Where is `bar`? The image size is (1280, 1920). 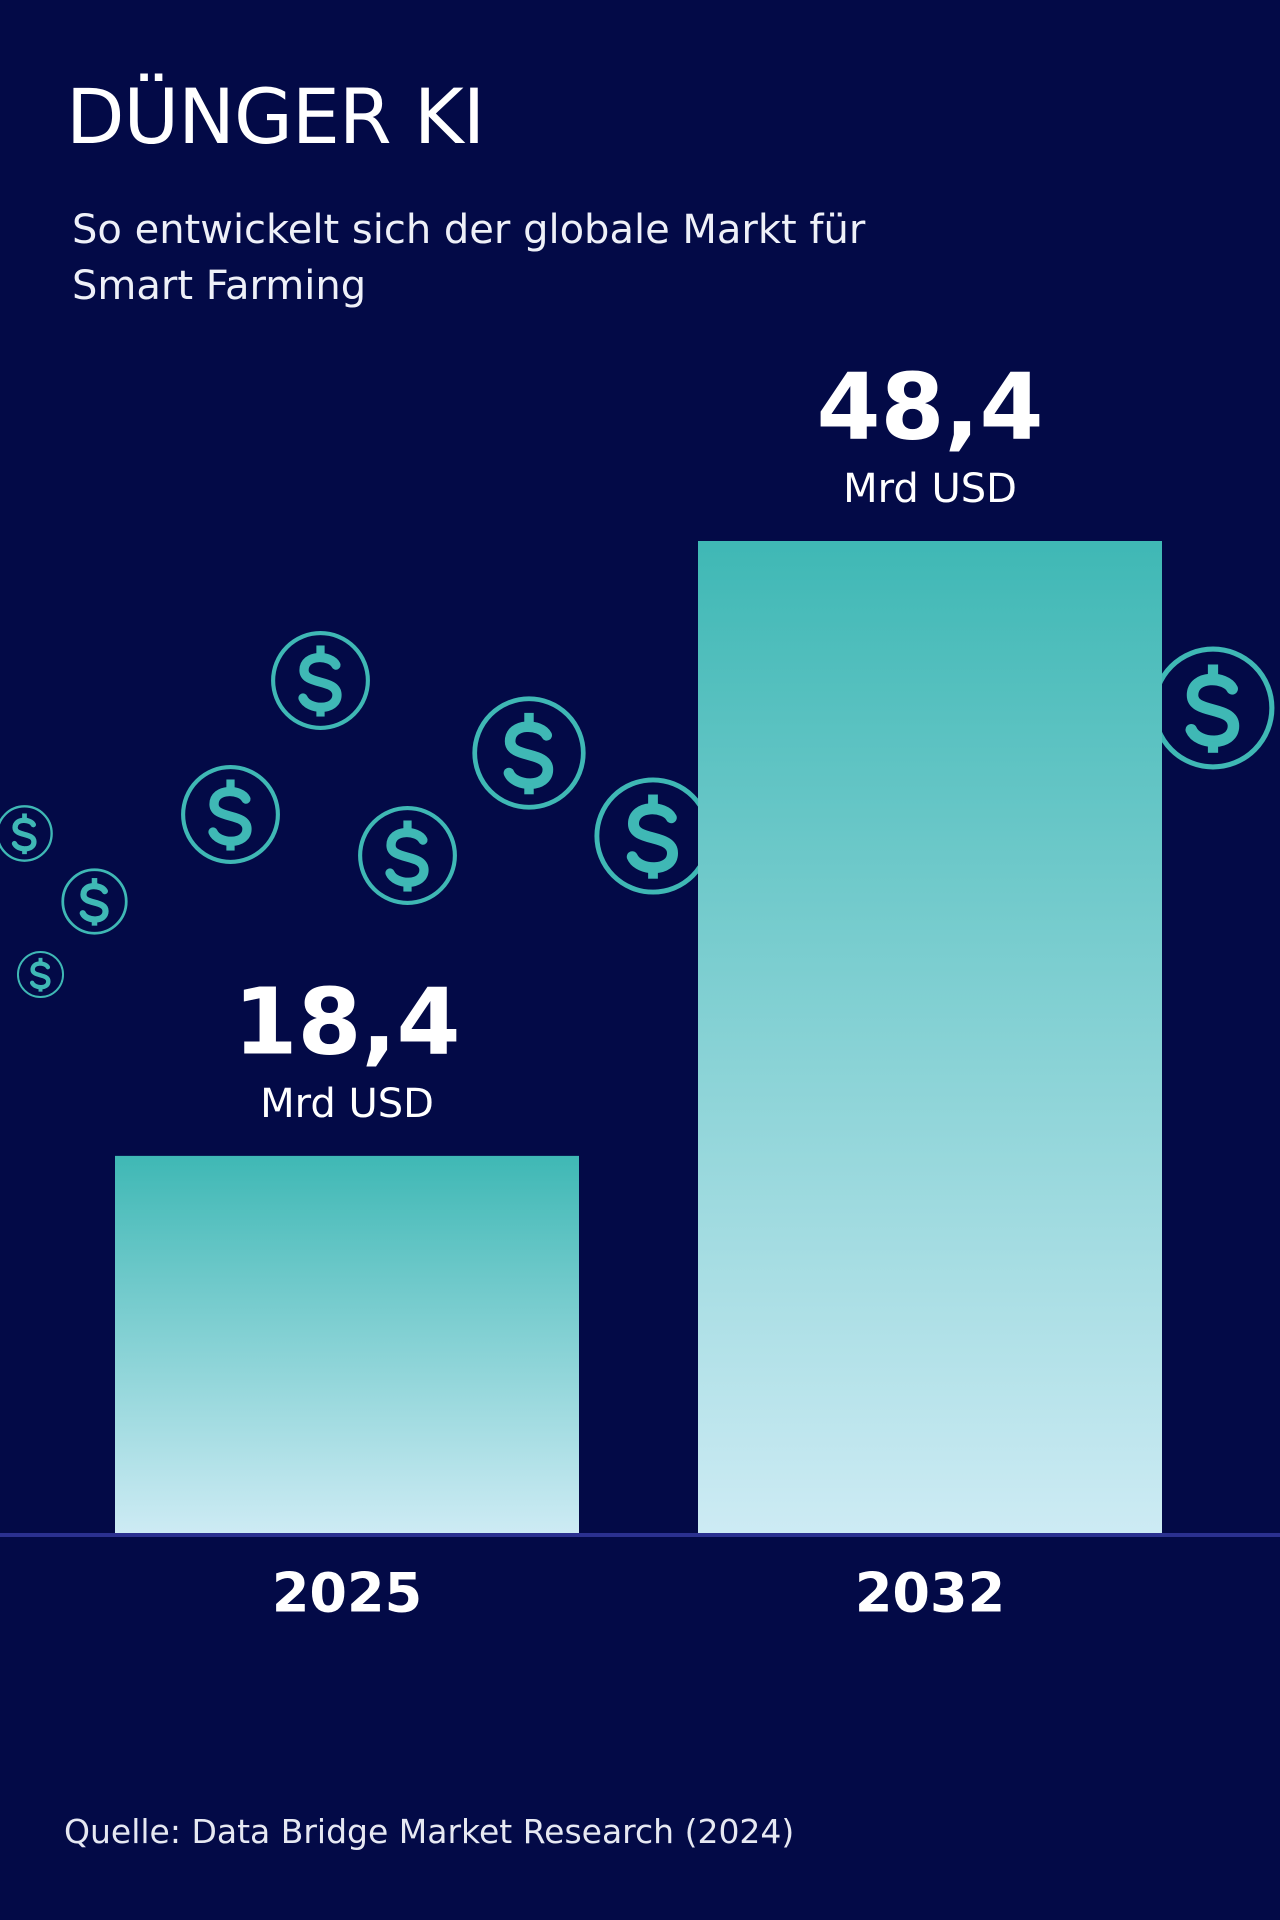 bar is located at coordinates (347, 1344).